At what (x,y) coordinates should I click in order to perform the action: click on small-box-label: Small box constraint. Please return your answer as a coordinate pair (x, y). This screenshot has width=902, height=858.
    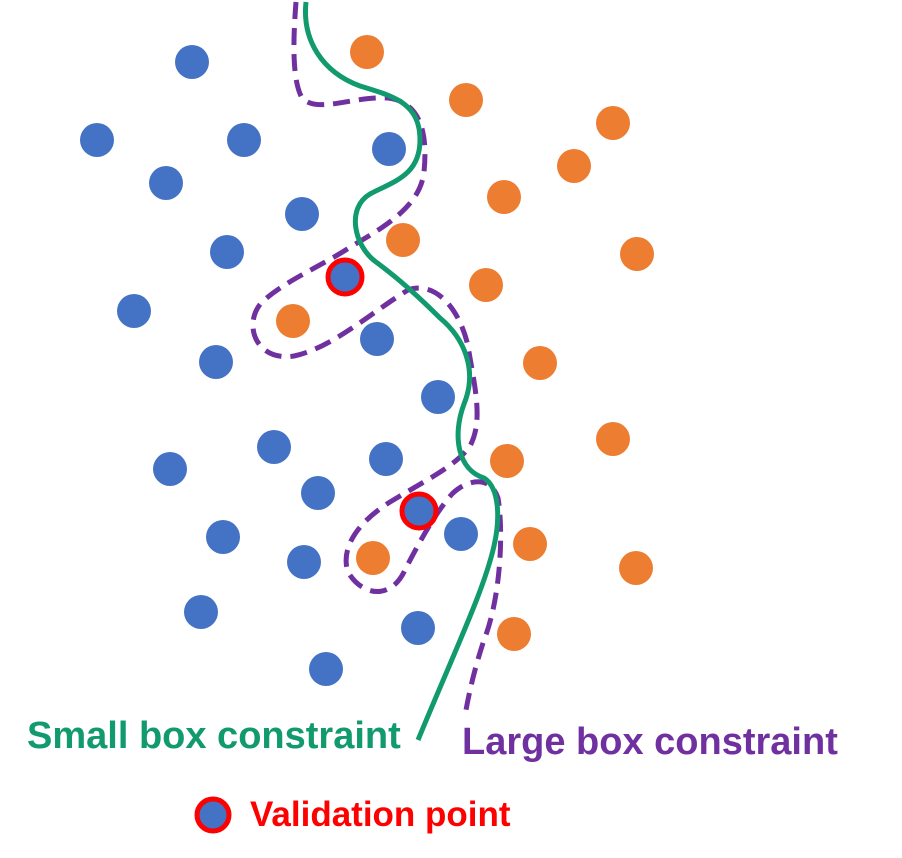
    Looking at the image, I should click on (214, 736).